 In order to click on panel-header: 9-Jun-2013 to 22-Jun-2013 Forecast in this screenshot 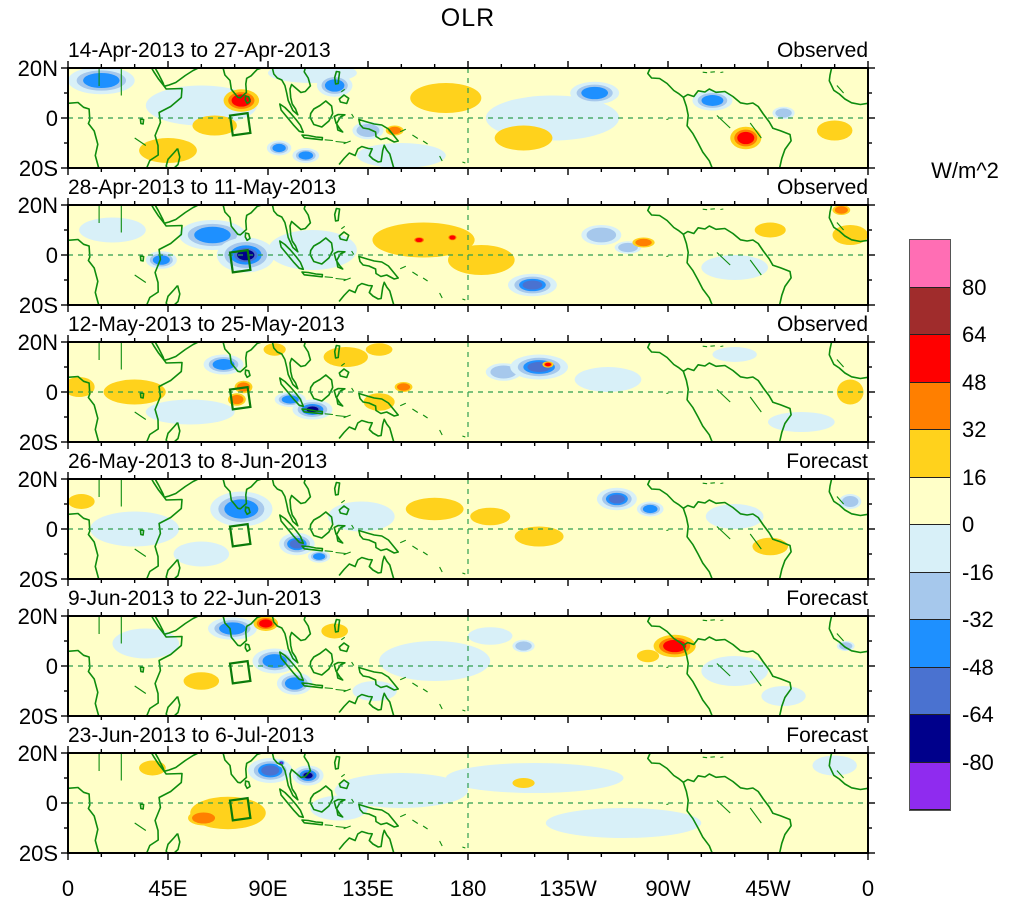, I will do `click(468, 600)`.